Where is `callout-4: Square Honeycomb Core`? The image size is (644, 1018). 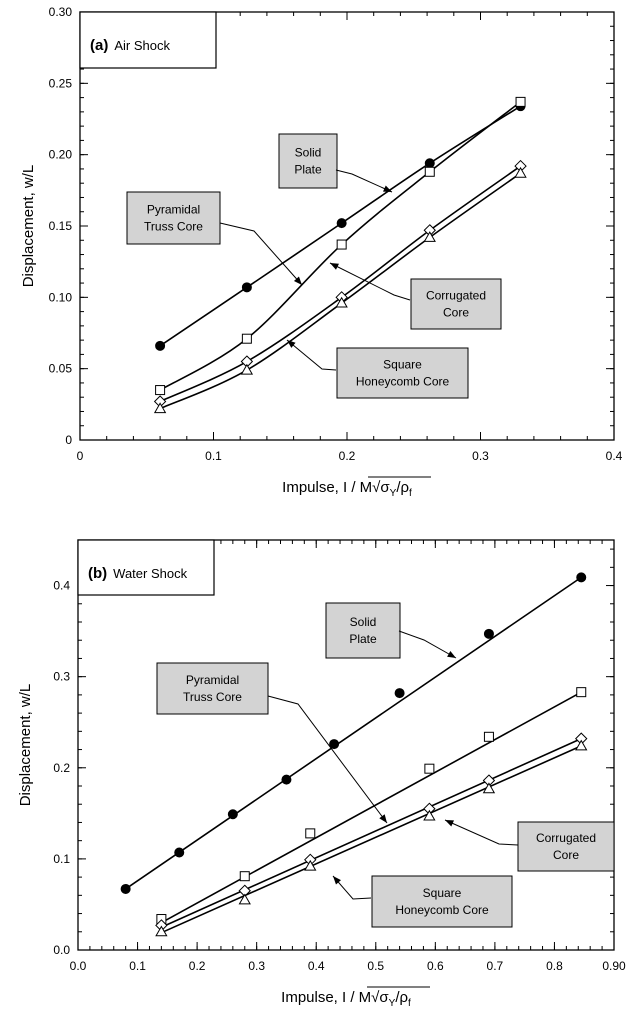
callout-4: Square Honeycomb Core is located at coordinates (422, 901).